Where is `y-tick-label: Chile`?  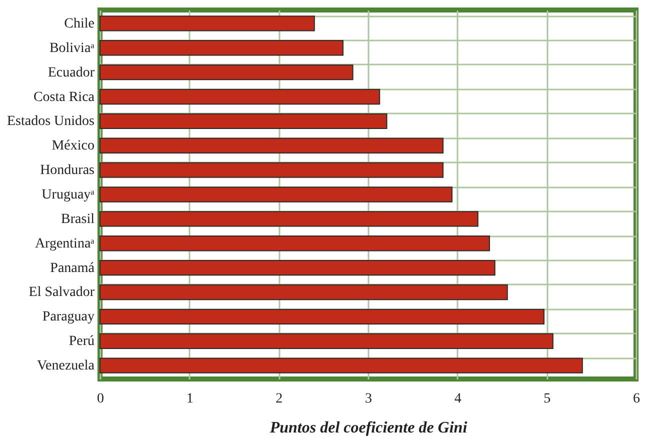
y-tick-label: Chile is located at coordinates (79, 24).